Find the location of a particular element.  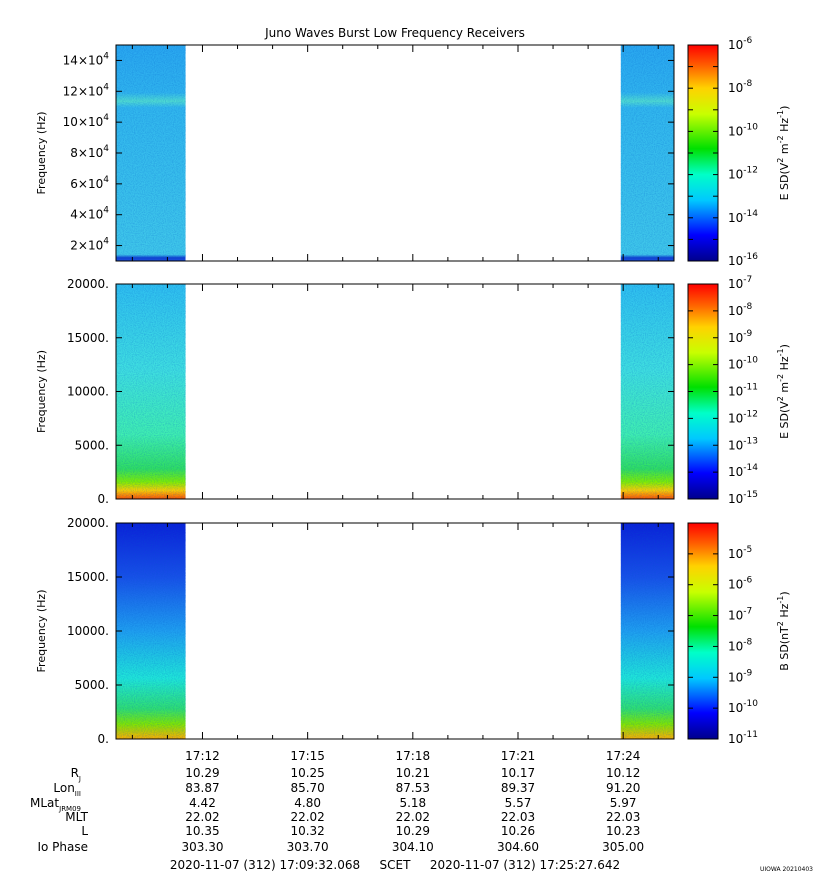

ephemeris-row-label: L is located at coordinates (84, 831).